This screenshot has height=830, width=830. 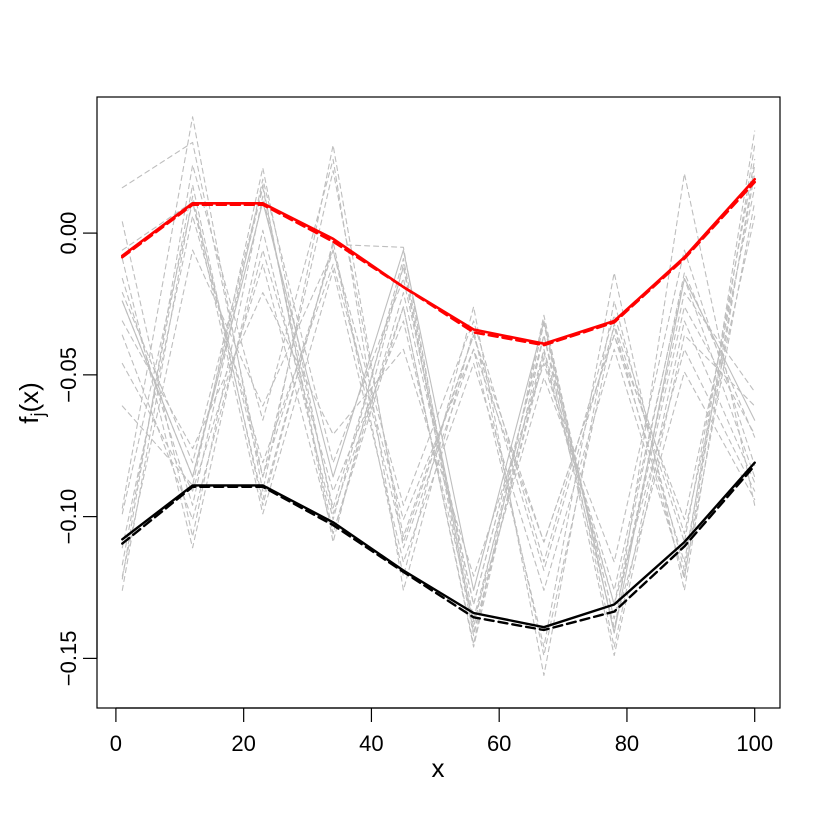 I want to click on y-axis: −0.15 −0.10 −0.05 0.00, so click(x=77, y=449).